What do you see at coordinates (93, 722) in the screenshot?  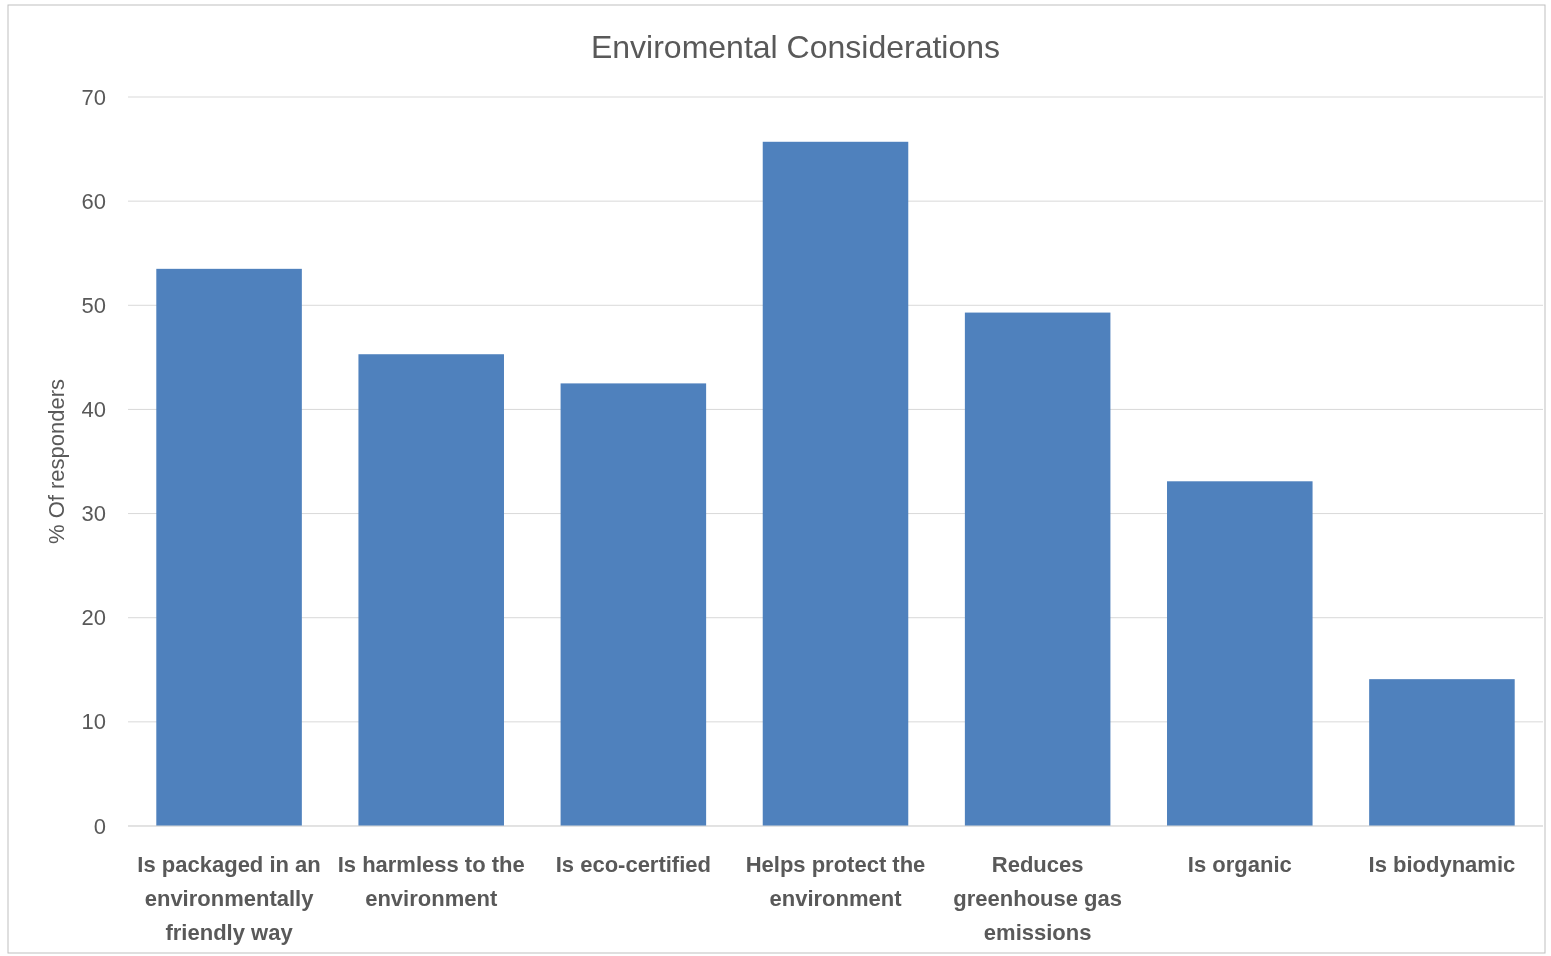 I see `y-tick-label: 10` at bounding box center [93, 722].